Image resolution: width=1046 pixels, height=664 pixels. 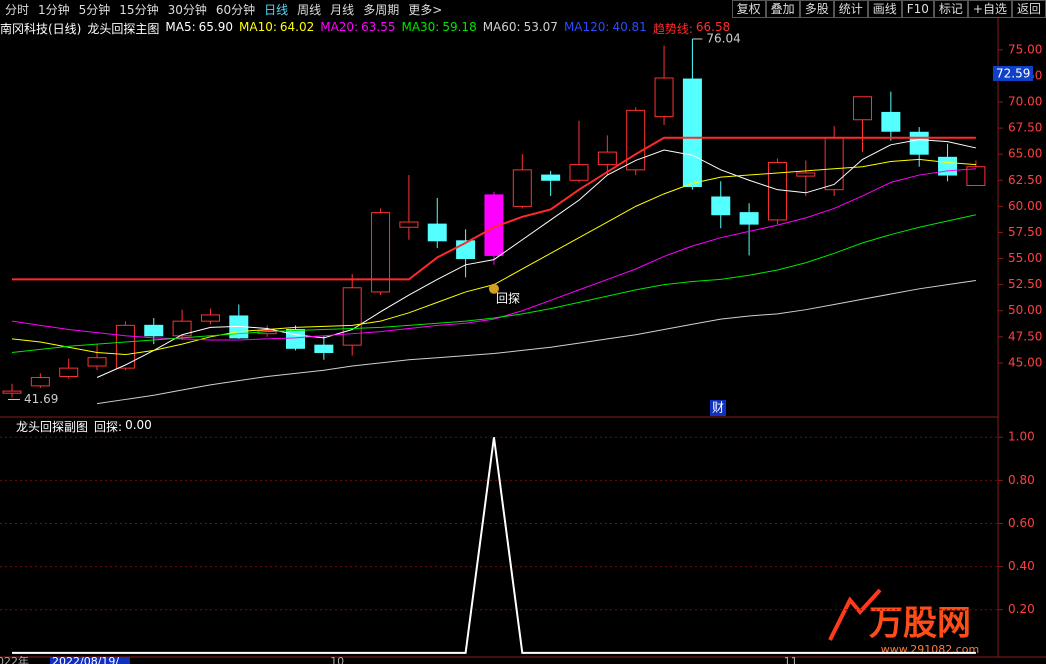 What do you see at coordinates (235, 9) in the screenshot?
I see `period-tab: 60分钟` at bounding box center [235, 9].